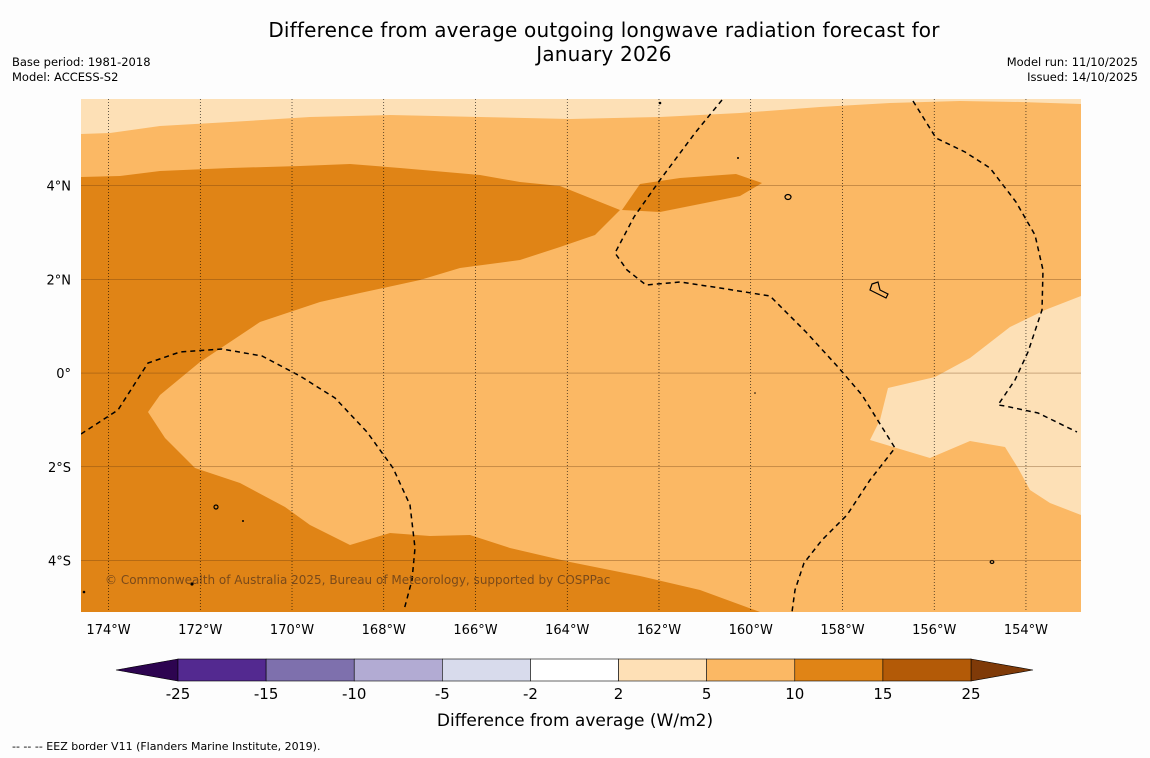  Describe the element at coordinates (248, 479) in the screenshot. I see `eez-border-west` at that location.